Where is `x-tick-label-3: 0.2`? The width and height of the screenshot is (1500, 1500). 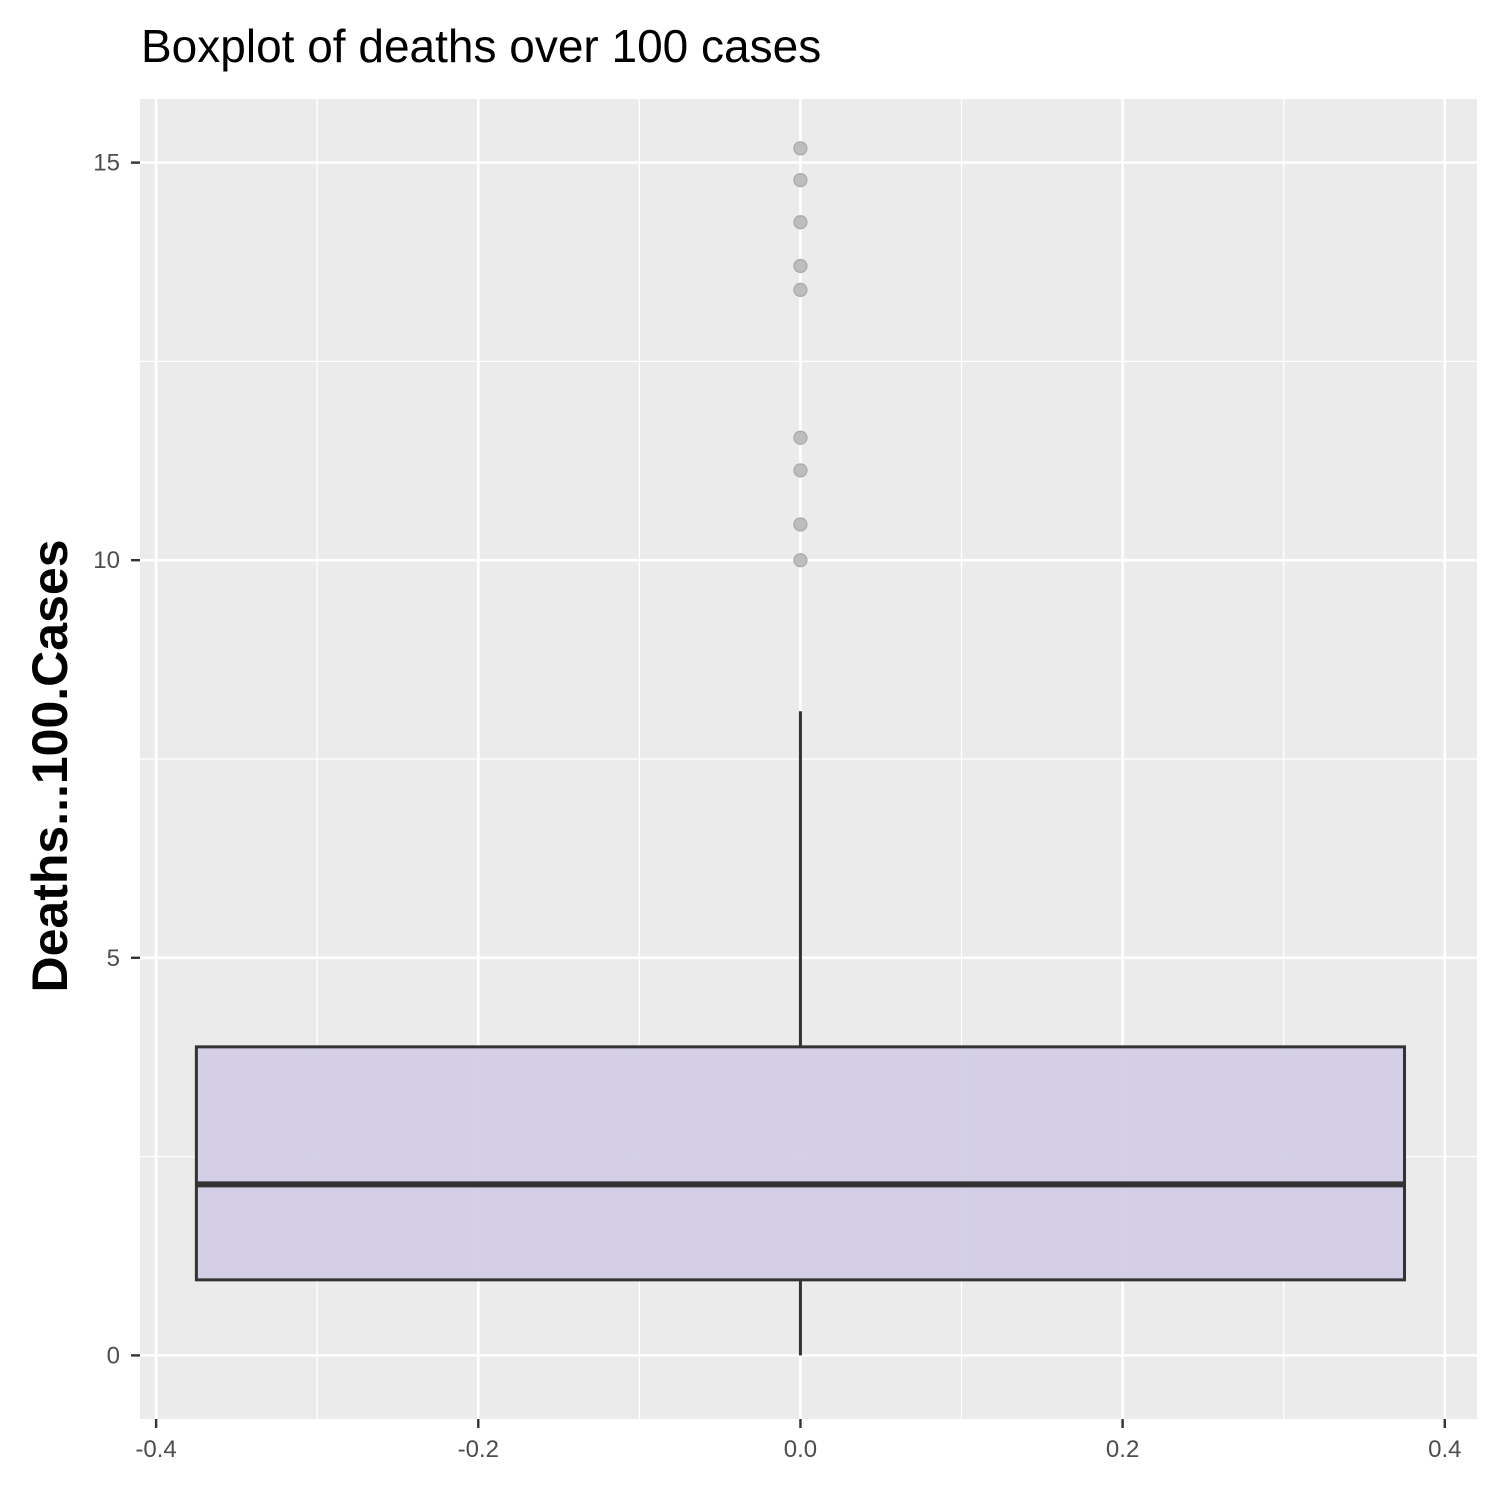 x-tick-label-3: 0.2 is located at coordinates (1122, 1449).